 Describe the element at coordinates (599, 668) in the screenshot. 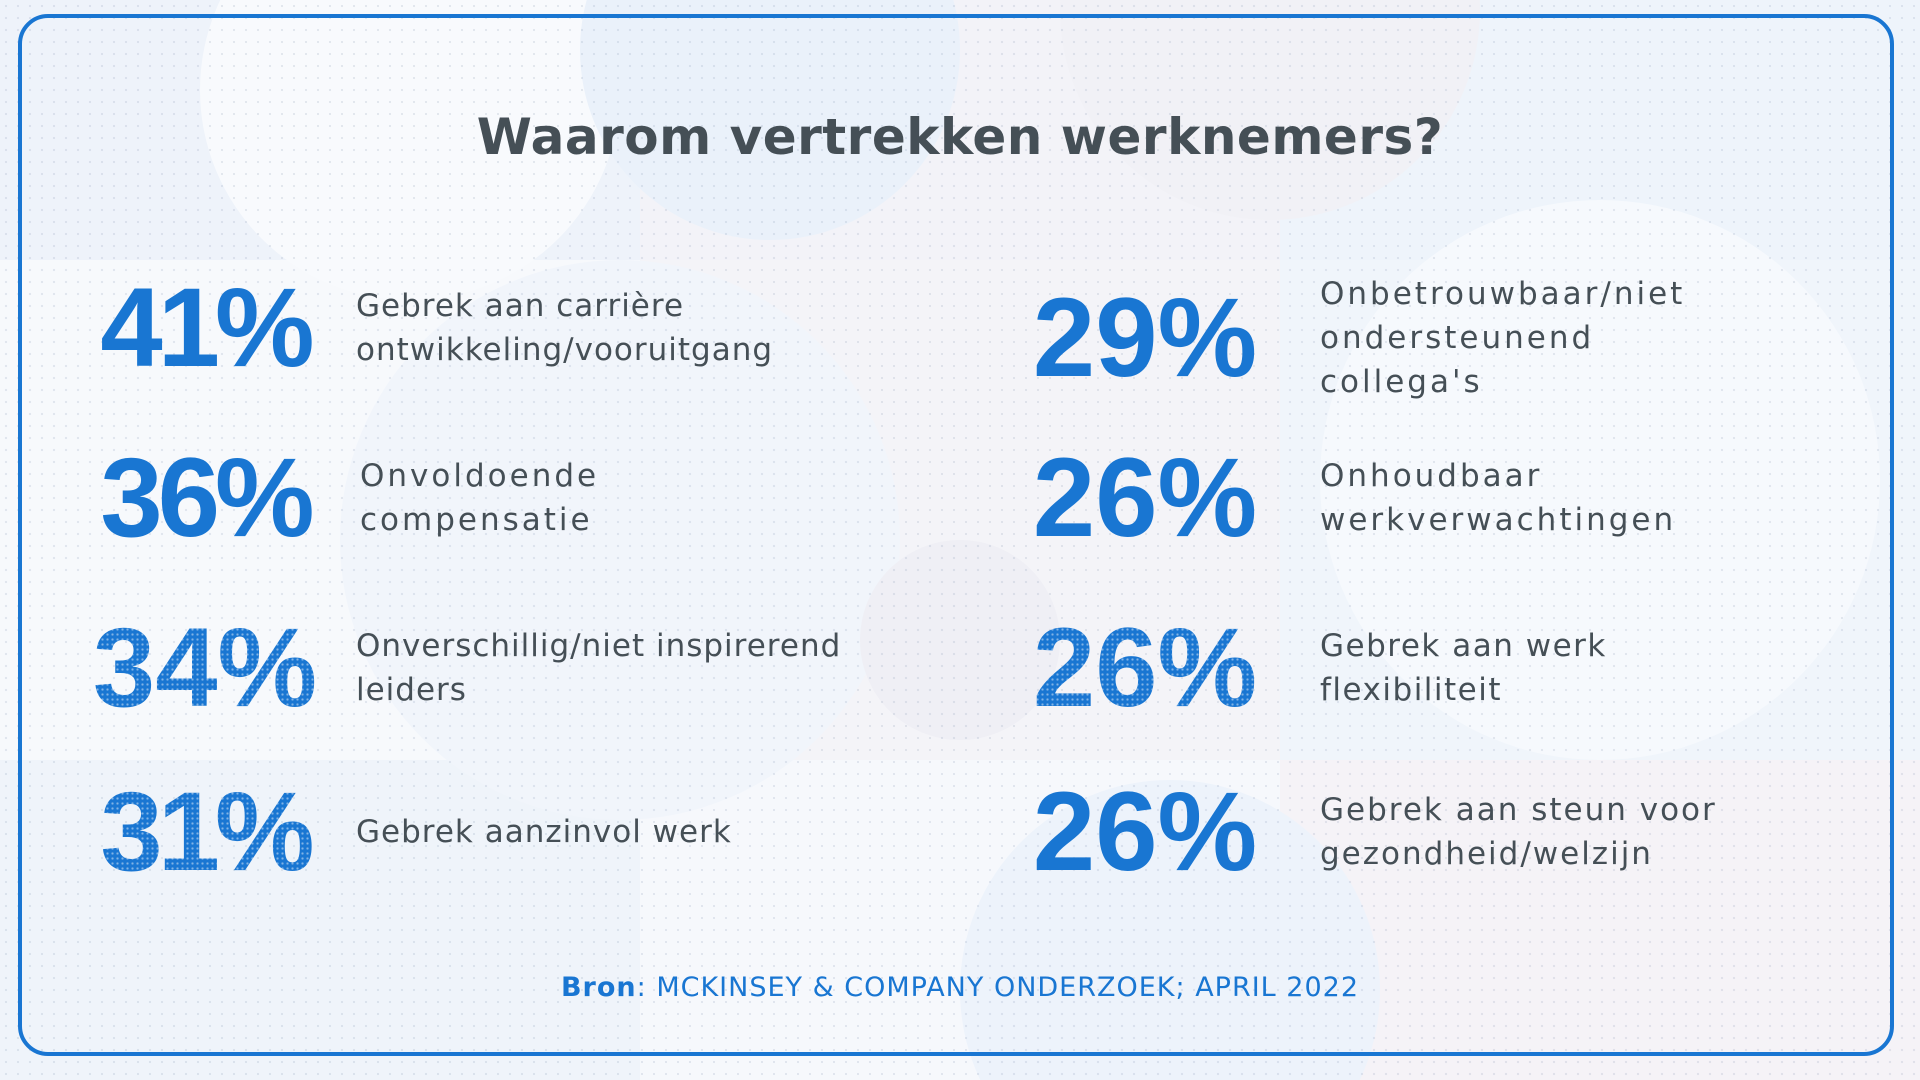

I see `stat-label: Onverschillig/niet inspirerend leiders` at that location.